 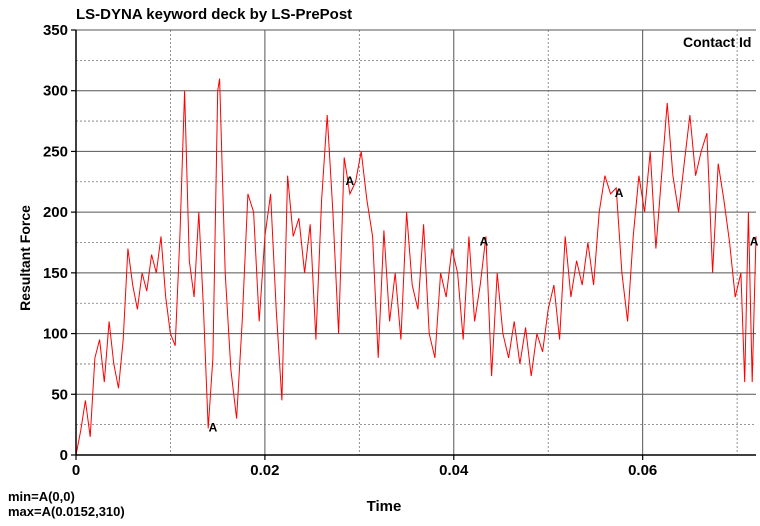 I want to click on min-readout: min=A(0,0), so click(x=41, y=496).